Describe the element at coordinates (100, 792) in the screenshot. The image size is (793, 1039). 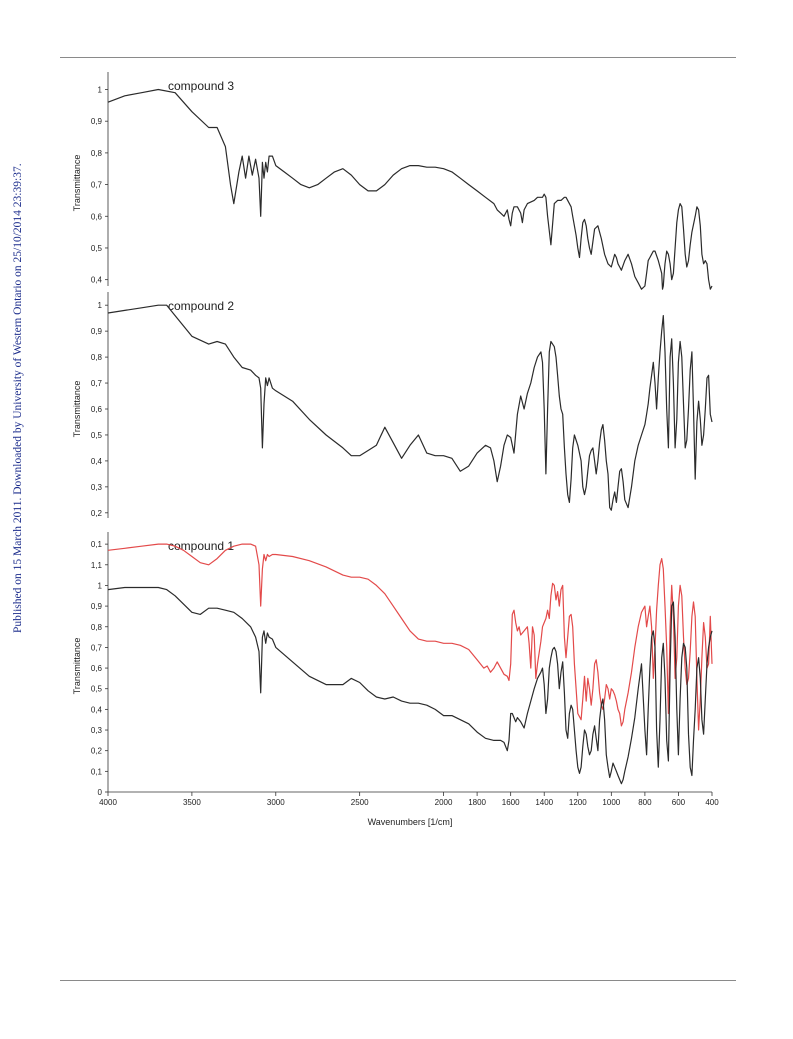
I see `y-tick-label: 0` at that location.